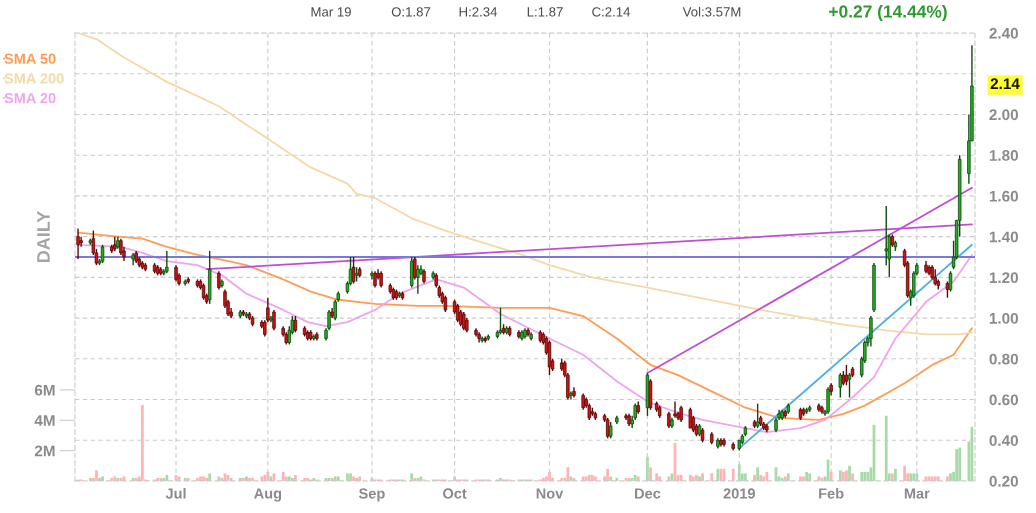 The width and height of the screenshot is (1036, 513). What do you see at coordinates (1003, 33) in the screenshot?
I see `y-tick-label: 2.40` at bounding box center [1003, 33].